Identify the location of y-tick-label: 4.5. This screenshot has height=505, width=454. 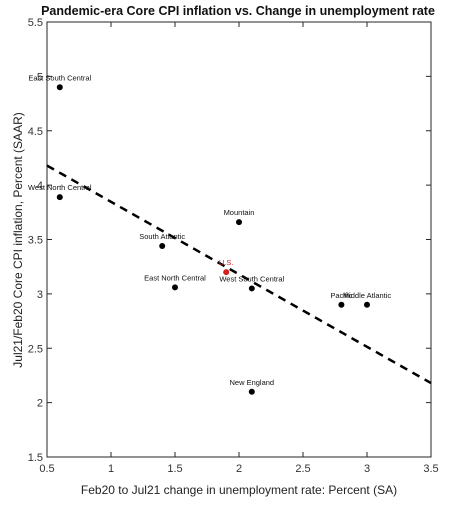
(35, 132).